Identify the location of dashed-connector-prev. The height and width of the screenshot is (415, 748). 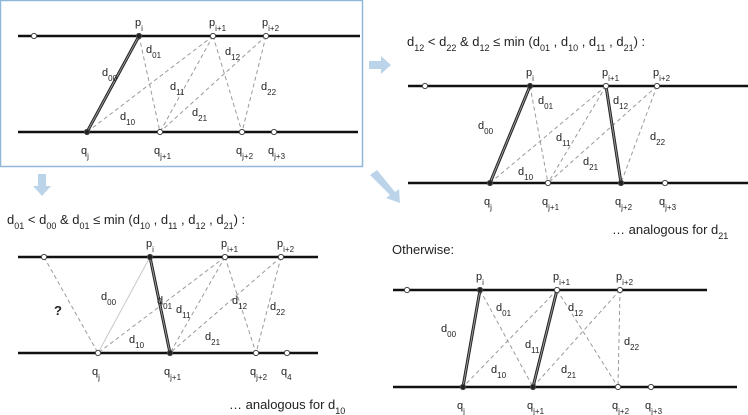
(71, 305).